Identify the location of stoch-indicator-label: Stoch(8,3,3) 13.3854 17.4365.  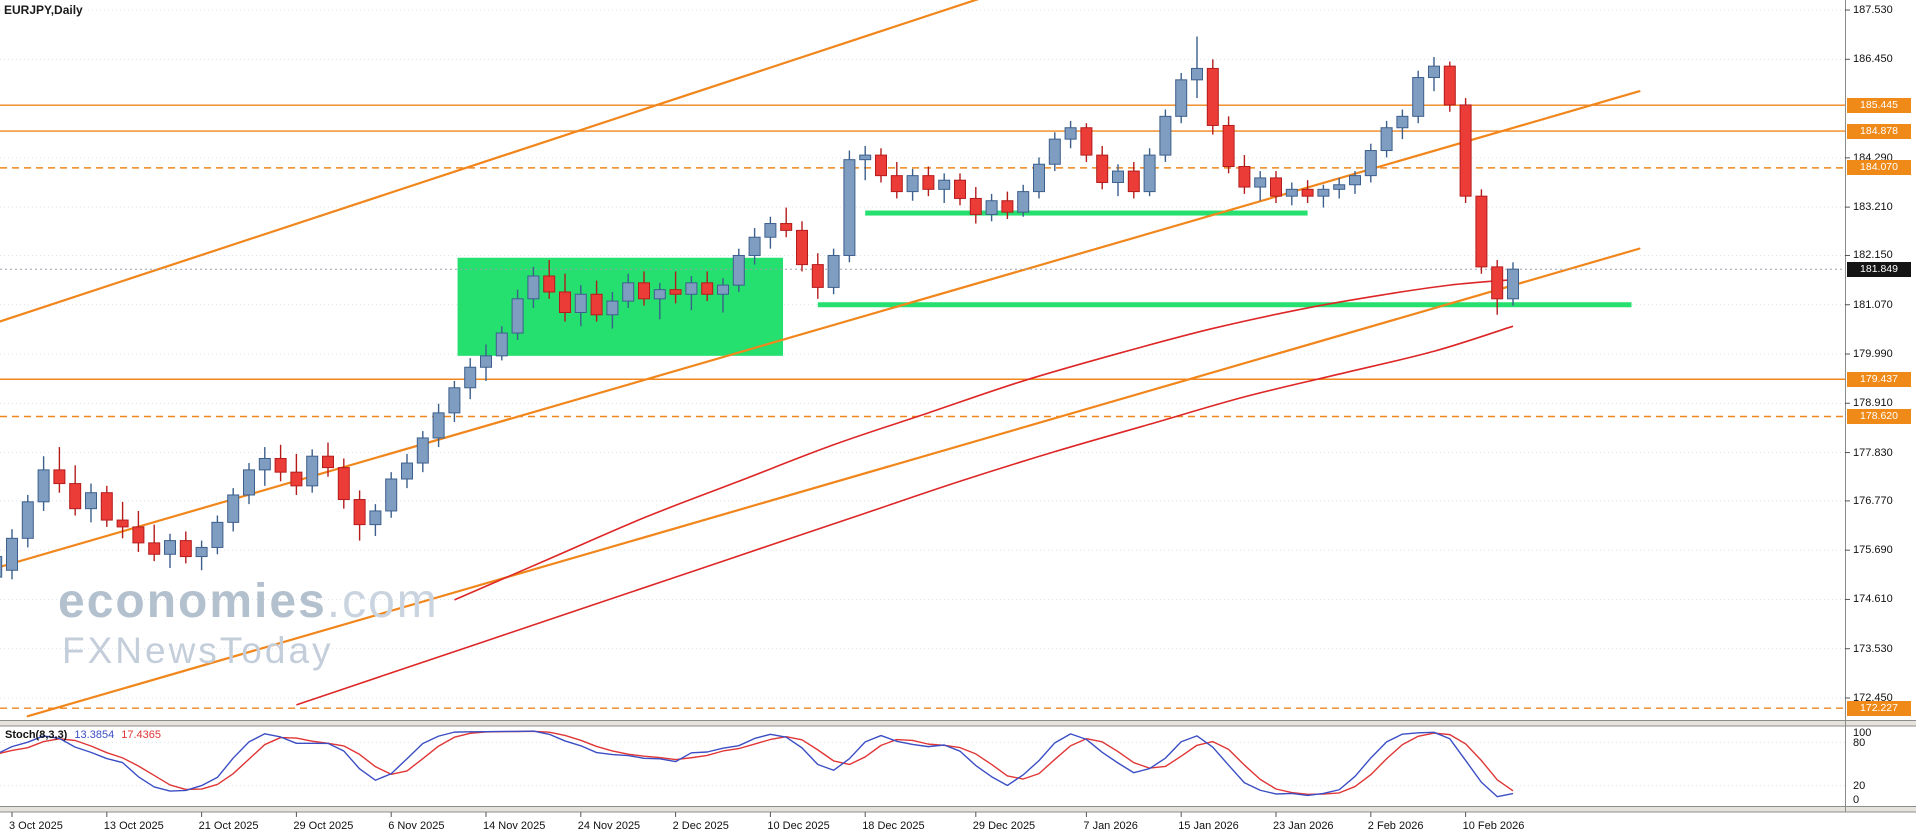
(83, 735).